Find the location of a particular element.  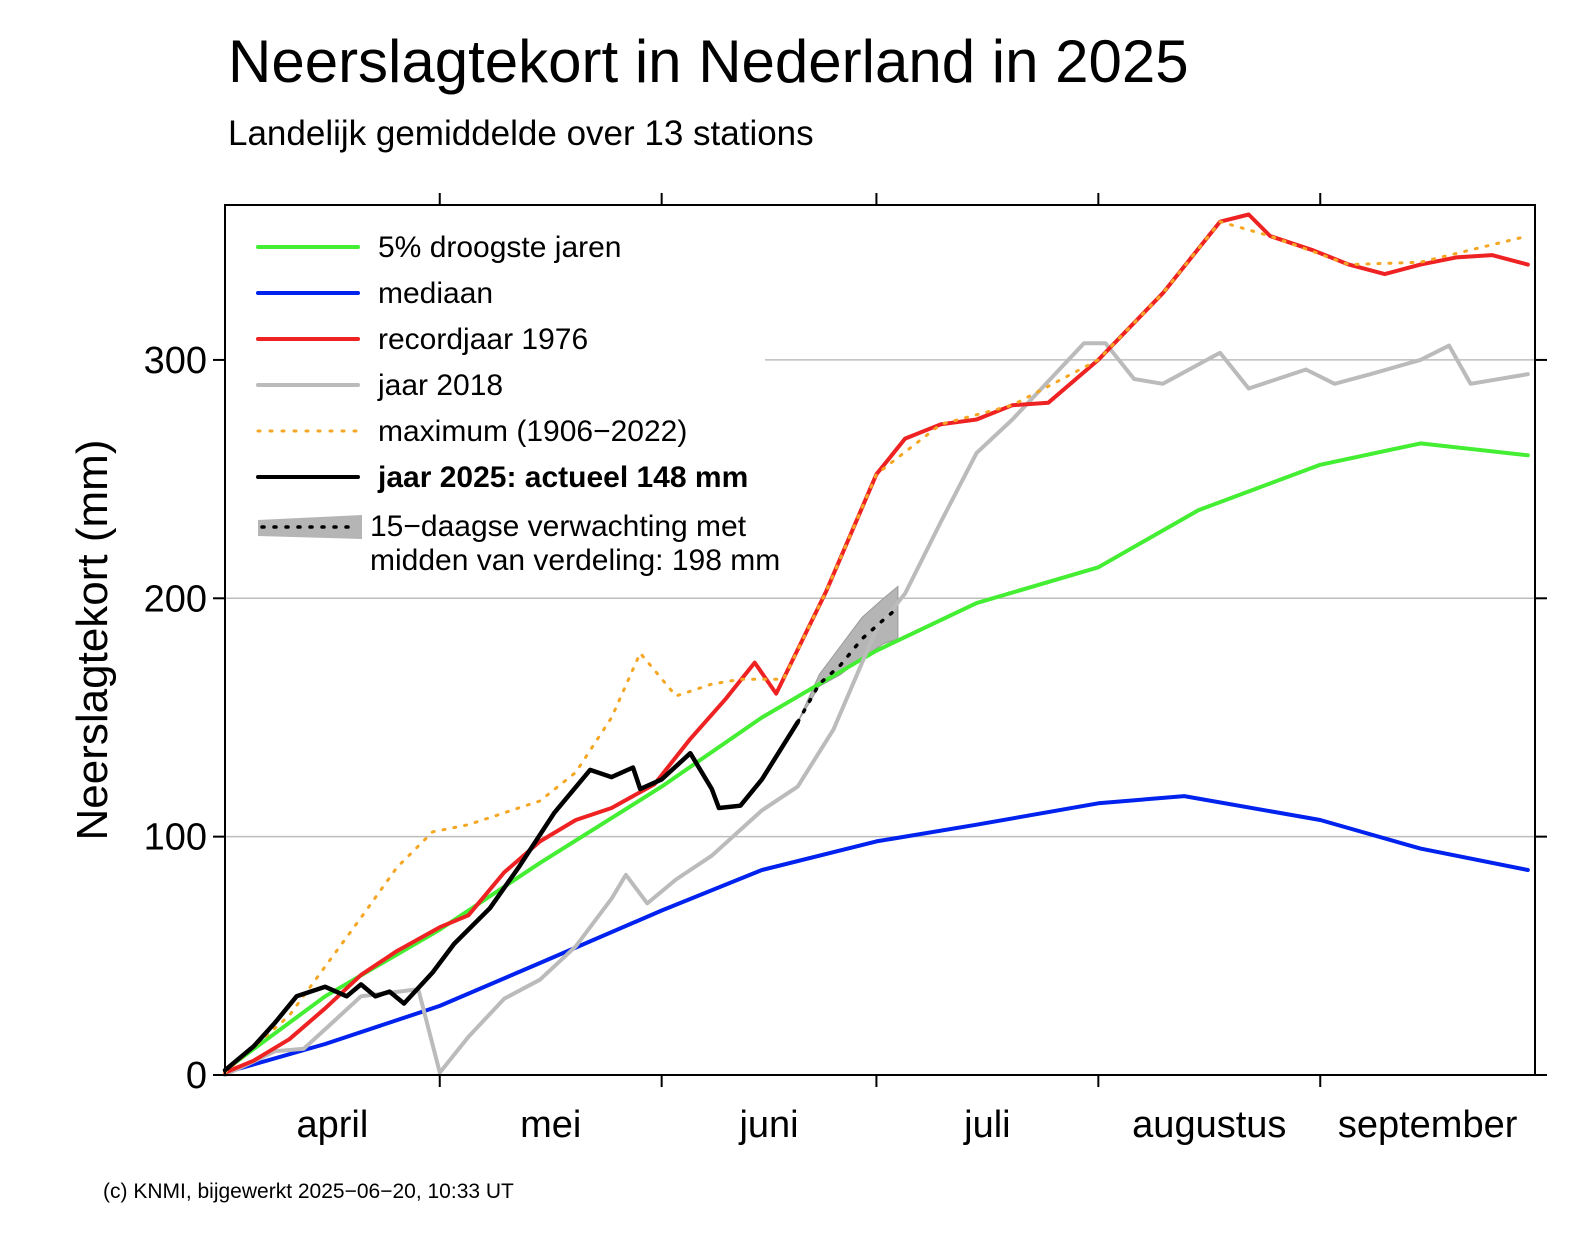

chart-subtitle: Landelijk gemiddelde over 13 stations is located at coordinates (521, 133).